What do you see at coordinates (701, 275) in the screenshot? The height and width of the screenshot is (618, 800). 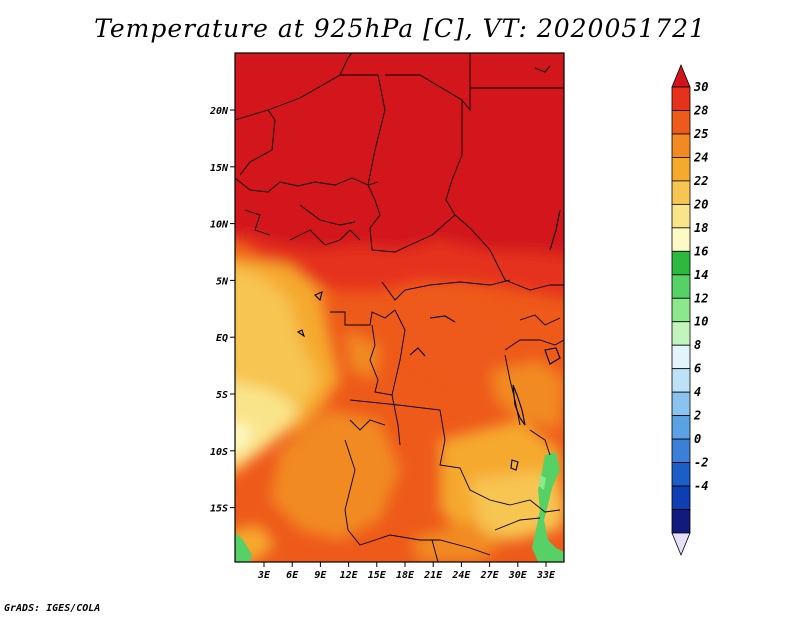 I see `colorbar-label: 14` at bounding box center [701, 275].